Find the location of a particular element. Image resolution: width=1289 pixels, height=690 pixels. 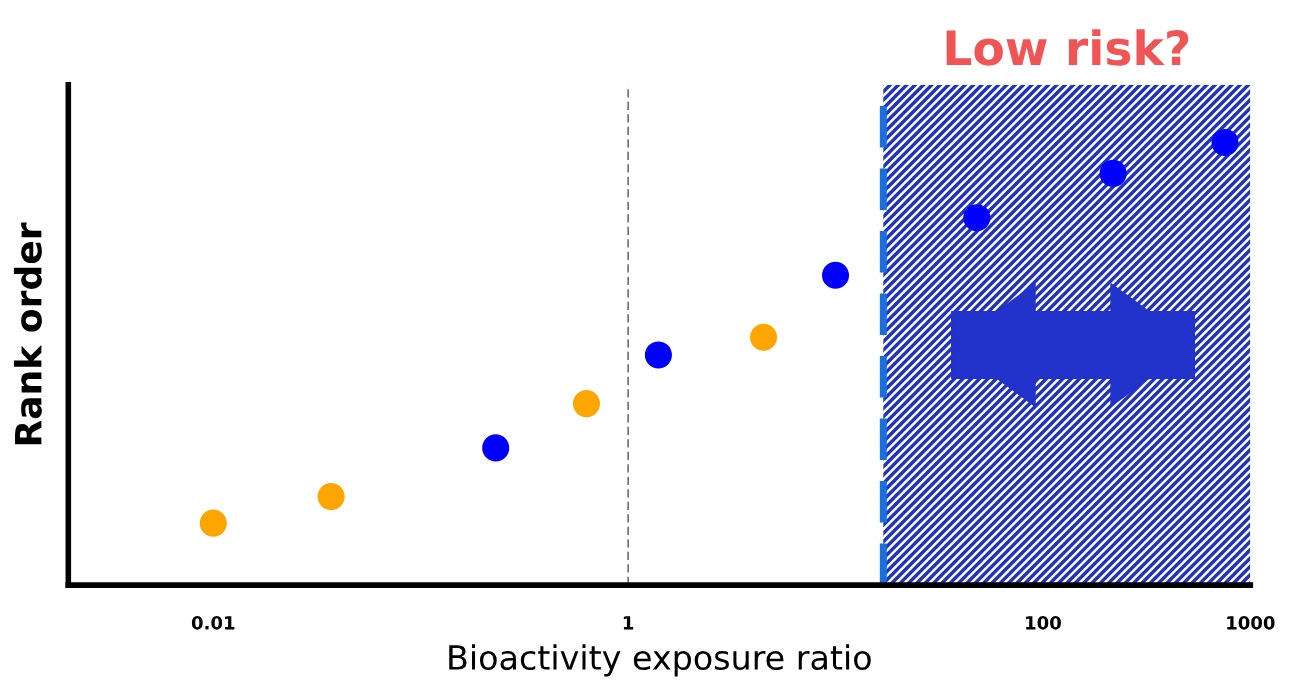

band-label: Low risk? is located at coordinates (1067, 47).